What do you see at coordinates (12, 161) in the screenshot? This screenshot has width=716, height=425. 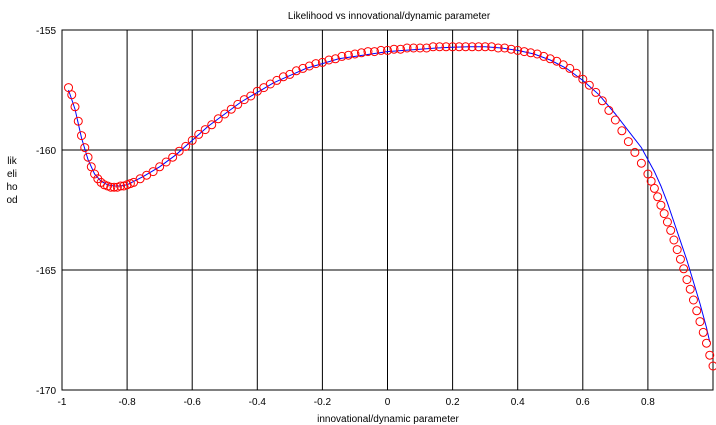 I see `y-axis-label-line: lik` at bounding box center [12, 161].